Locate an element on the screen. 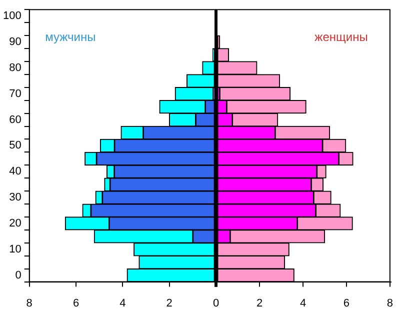 Image resolution: width=414 pixels, height=320 pixels. y-tick-label: 80 is located at coordinates (15, 68).